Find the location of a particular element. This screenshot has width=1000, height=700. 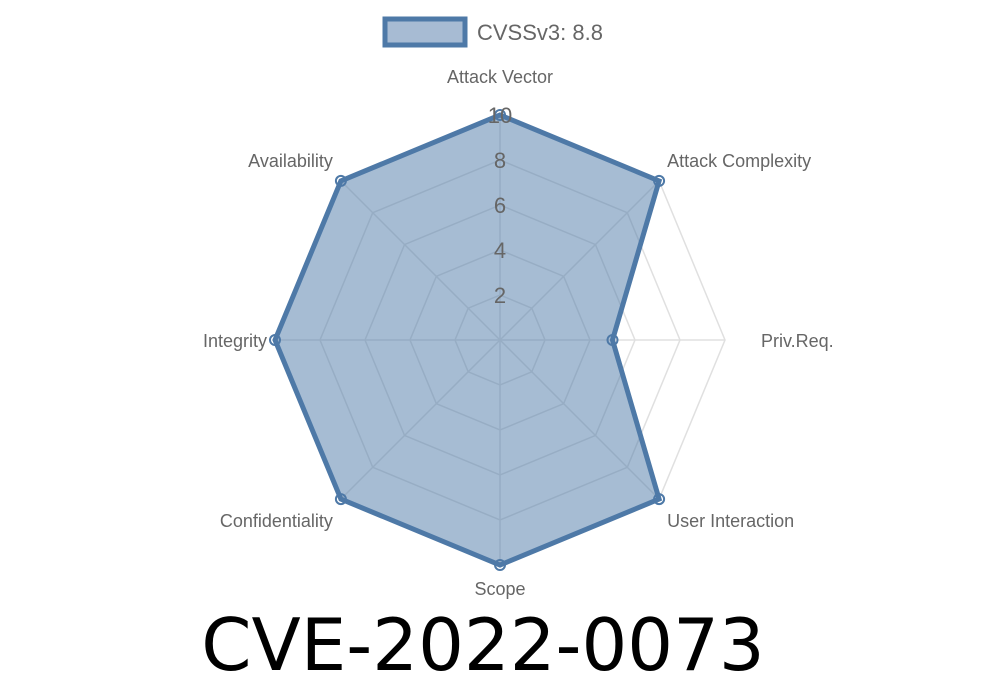

axis-label: Priv.Req. is located at coordinates (797, 341).